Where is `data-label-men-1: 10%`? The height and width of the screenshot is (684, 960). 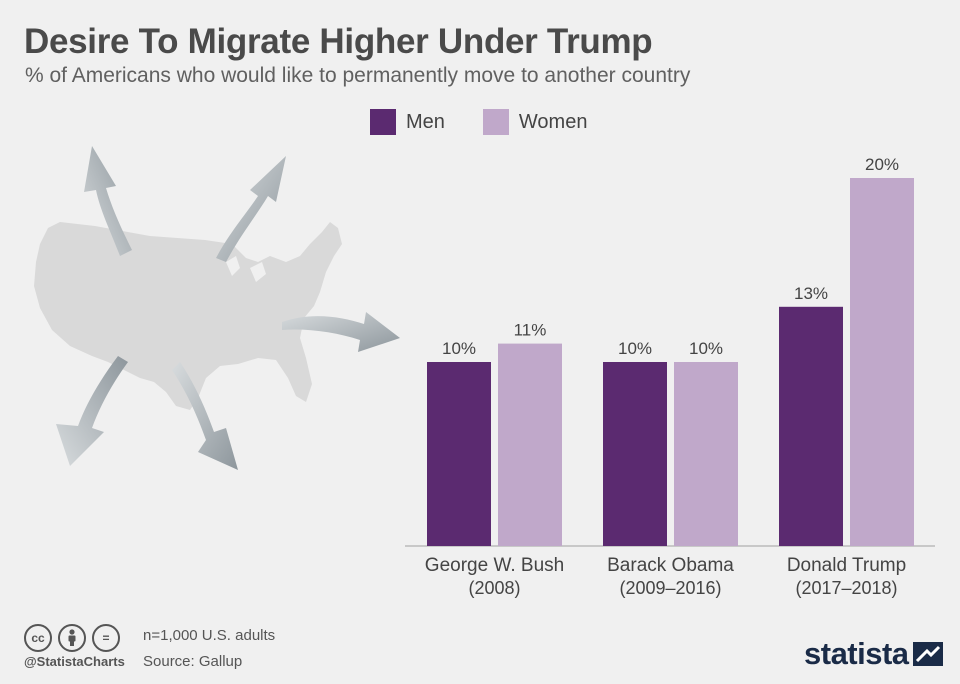 data-label-men-1: 10% is located at coordinates (635, 348).